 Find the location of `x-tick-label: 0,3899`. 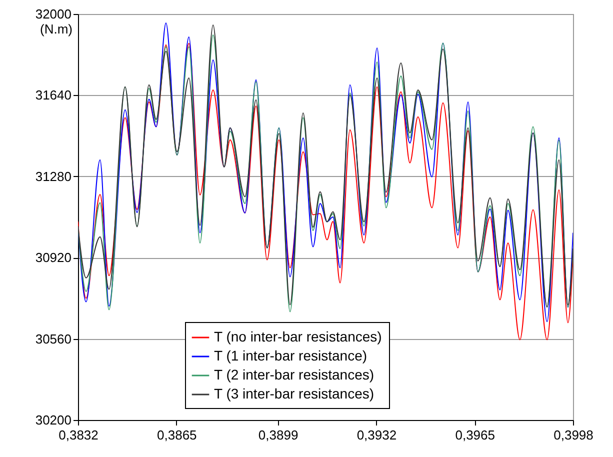

x-tick-label: 0,3899 is located at coordinates (278, 435).